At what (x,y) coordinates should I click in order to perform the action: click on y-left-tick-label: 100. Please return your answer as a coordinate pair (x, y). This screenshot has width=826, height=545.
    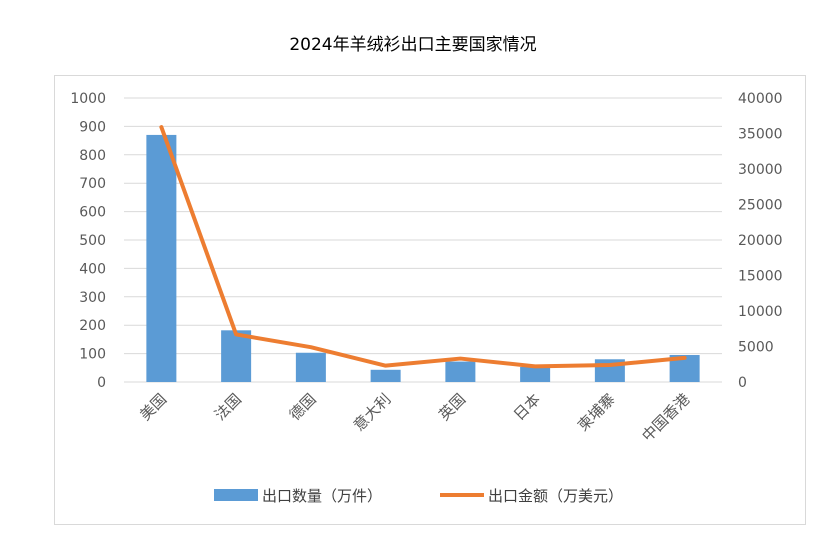
    Looking at the image, I should click on (92, 355).